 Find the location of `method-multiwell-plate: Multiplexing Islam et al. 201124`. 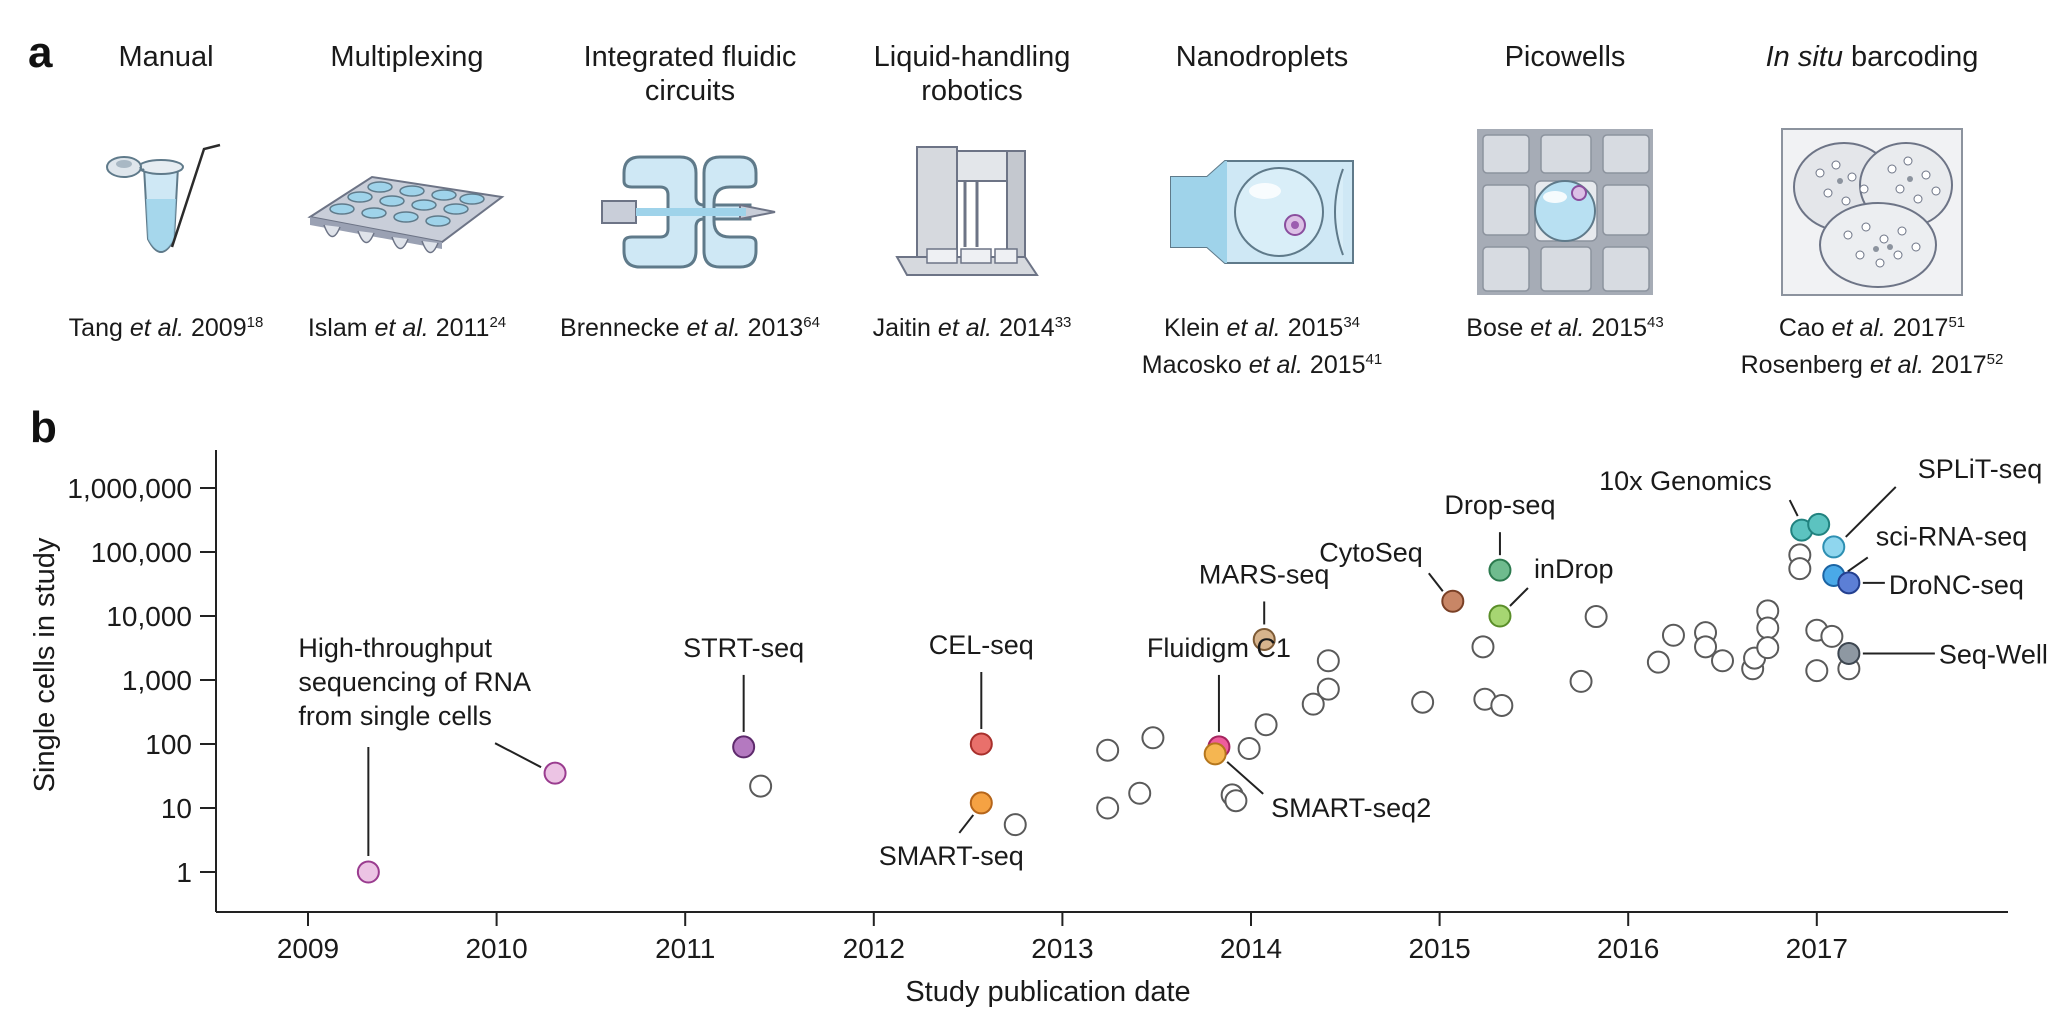

method-multiwell-plate: Multiplexing Islam et al. 201124 is located at coordinates (407, 192).